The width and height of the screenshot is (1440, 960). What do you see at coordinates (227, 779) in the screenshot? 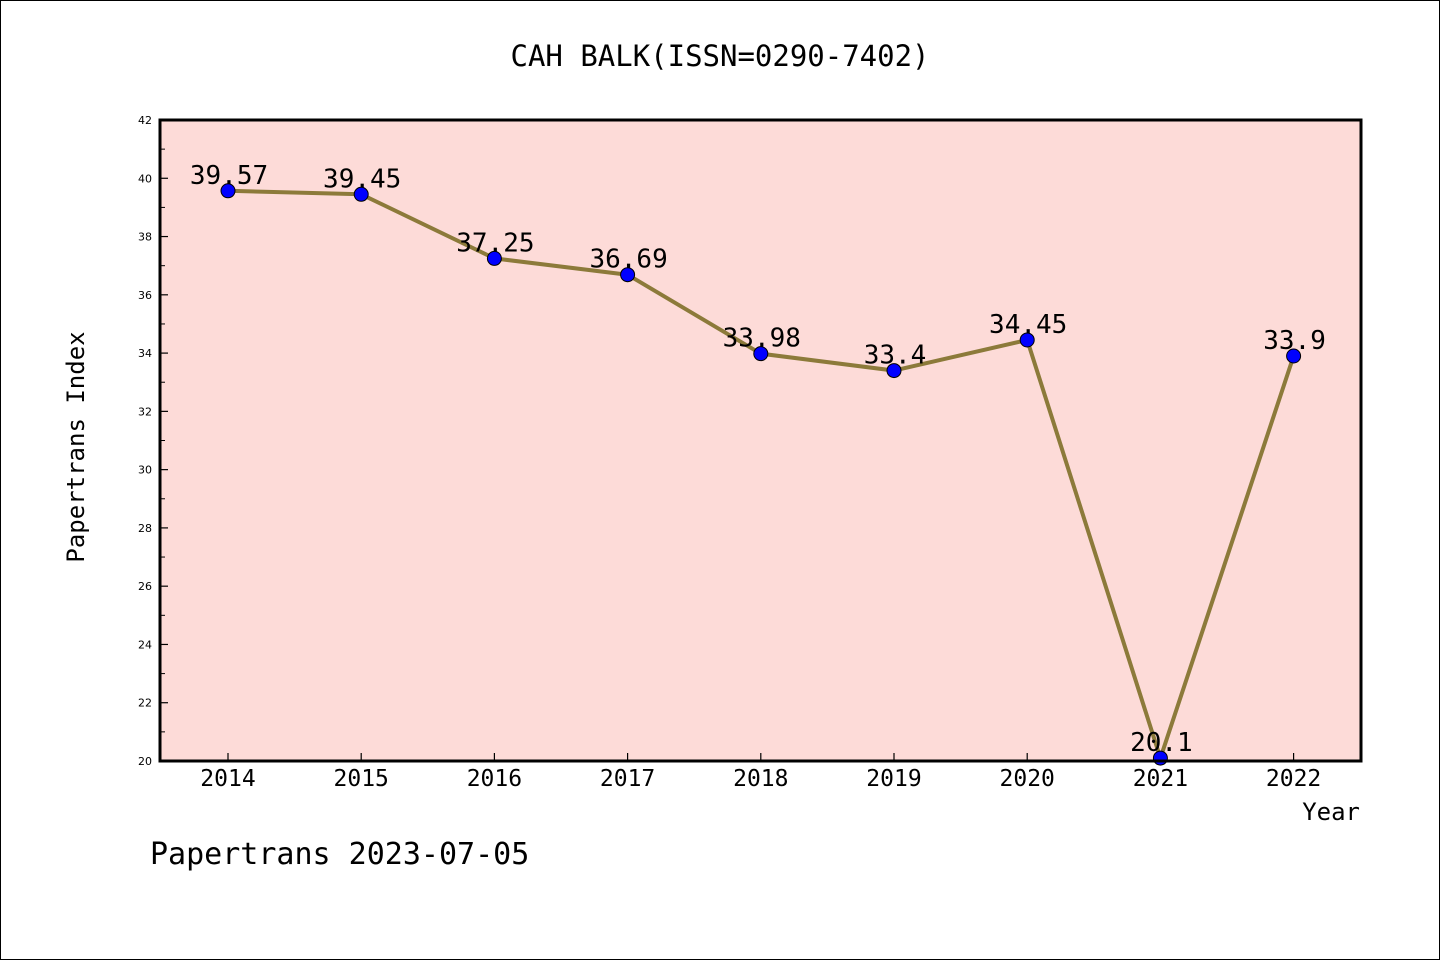
I see `x-tick-label: 2014` at bounding box center [227, 779].